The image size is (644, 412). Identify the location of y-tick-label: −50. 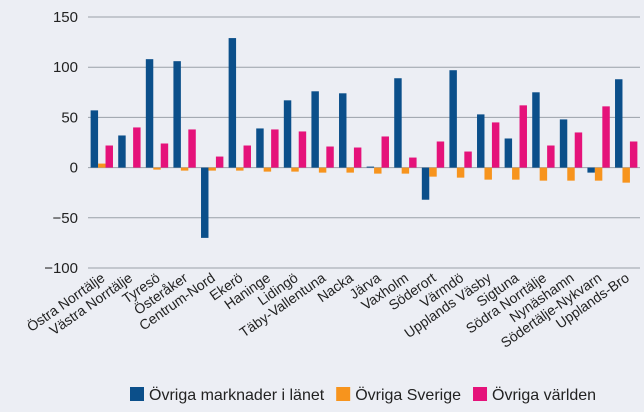
(65, 218).